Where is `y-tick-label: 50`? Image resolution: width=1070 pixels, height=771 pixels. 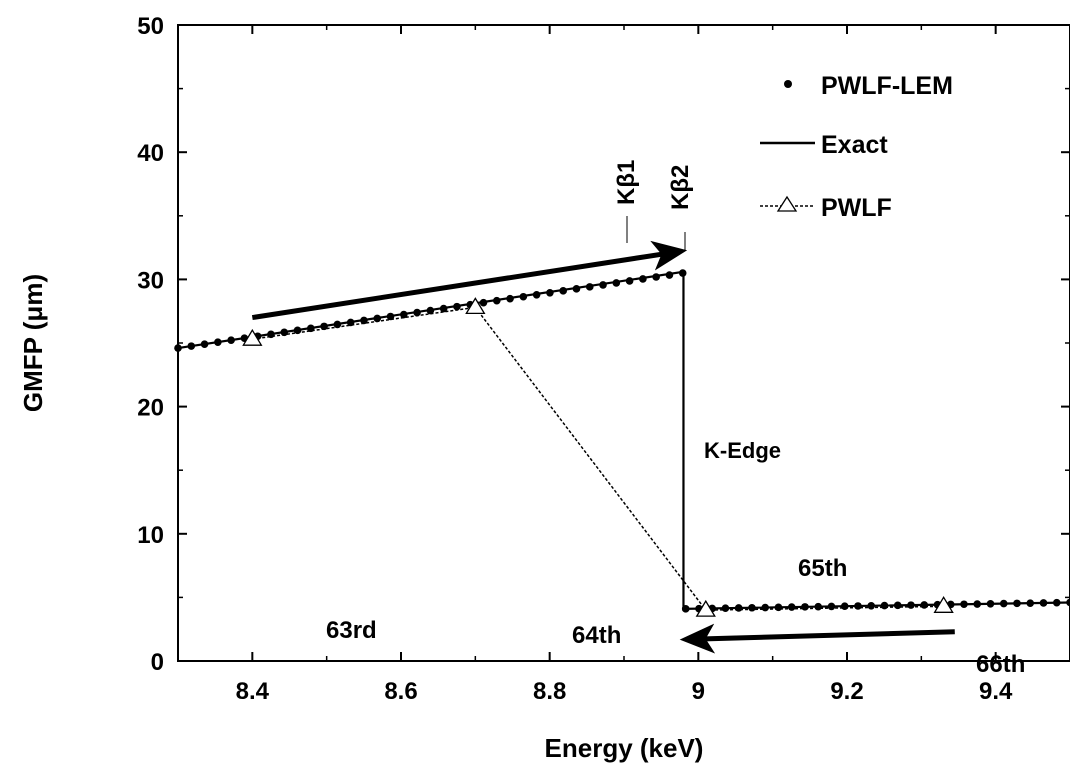 y-tick-label: 50 is located at coordinates (150, 26).